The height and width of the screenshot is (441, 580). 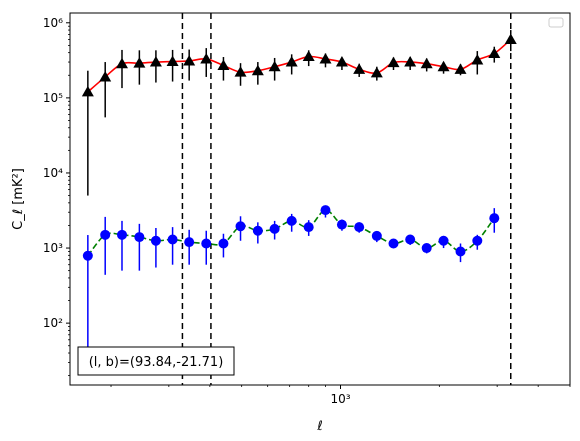 I want to click on y-tick-label-0: 10², so click(x=53, y=323).